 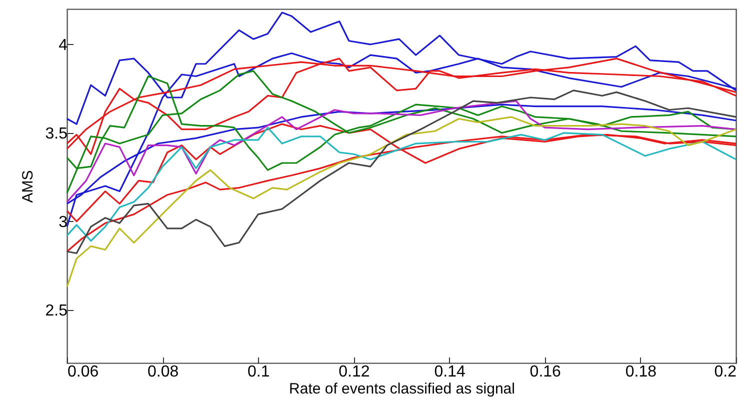 I want to click on x-tick-label: 0.12, so click(x=354, y=372).